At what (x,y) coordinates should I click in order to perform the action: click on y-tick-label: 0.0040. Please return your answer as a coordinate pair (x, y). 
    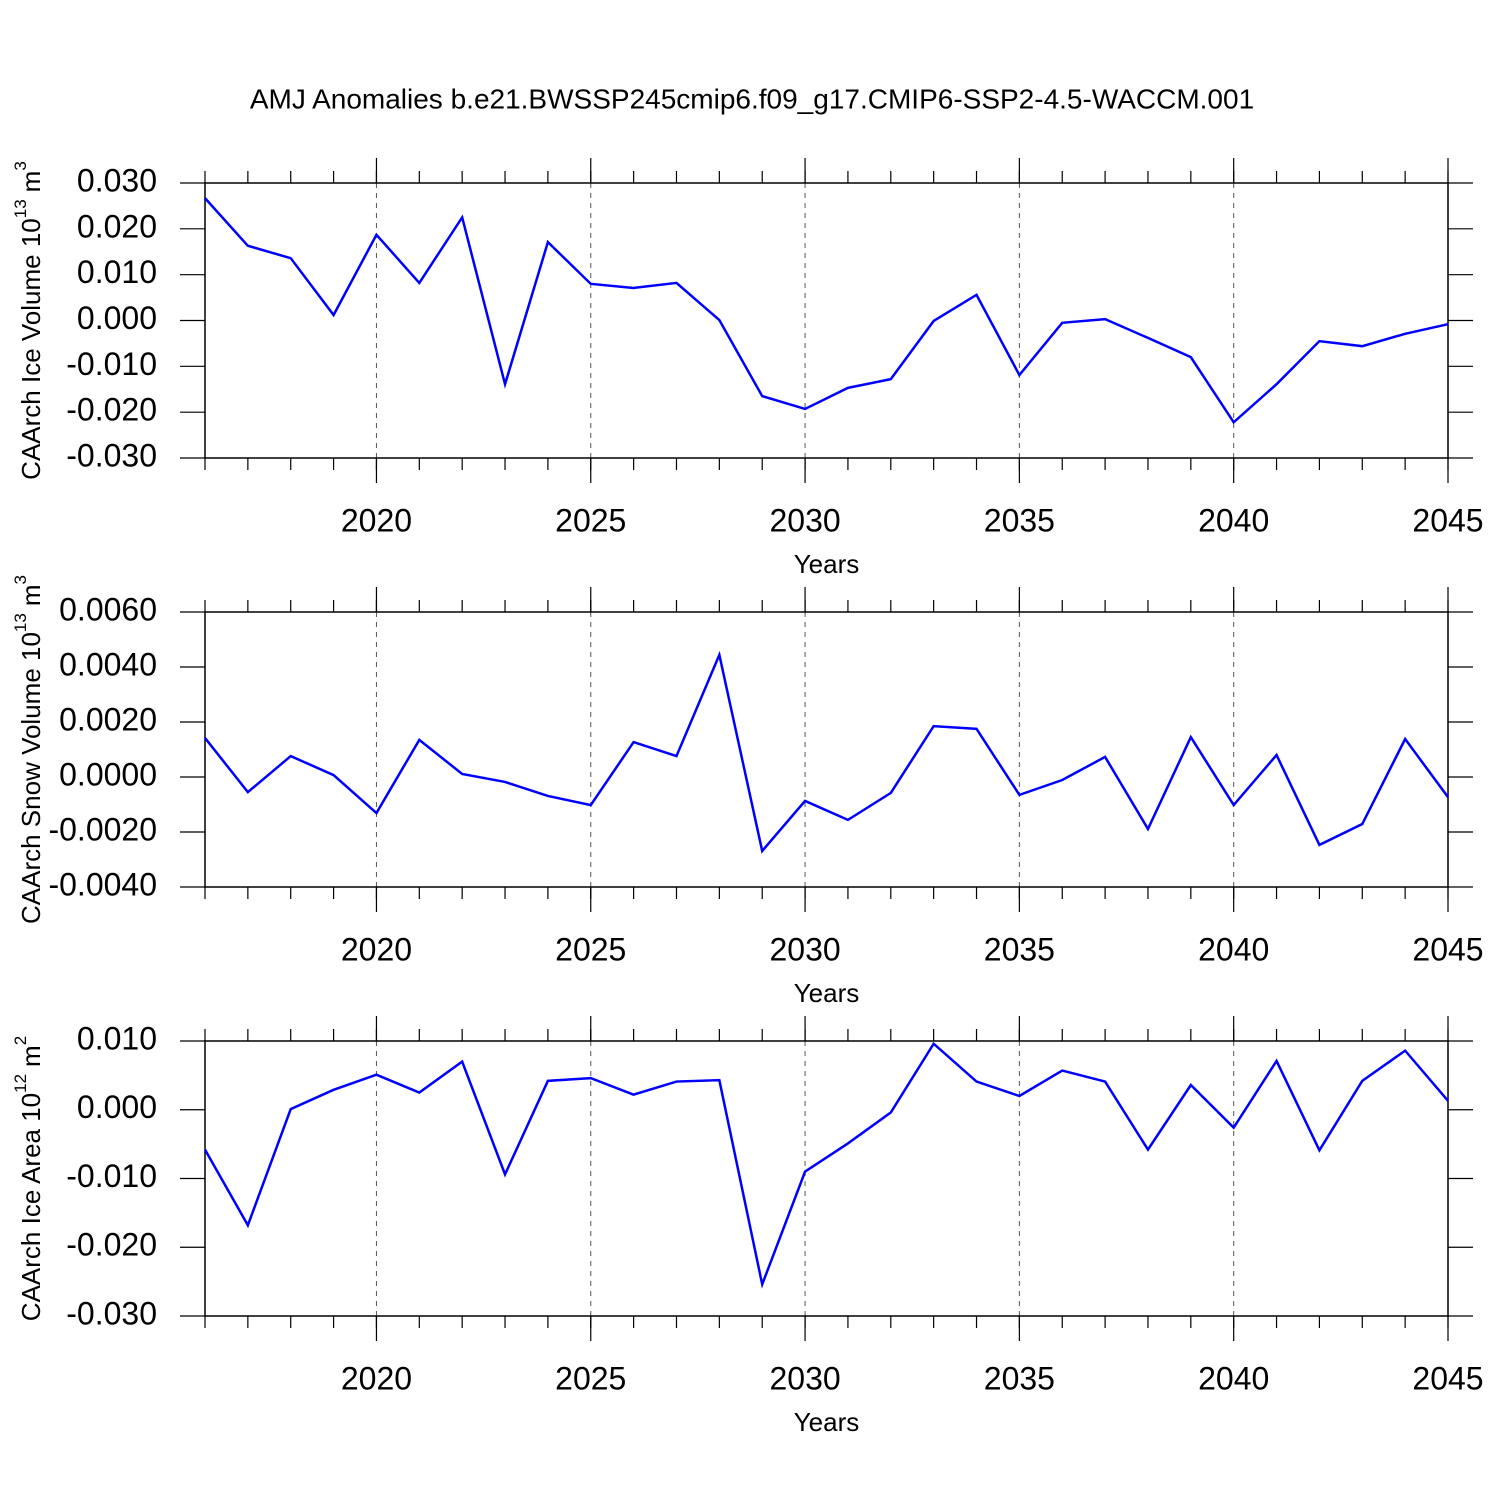
    Looking at the image, I should click on (108, 664).